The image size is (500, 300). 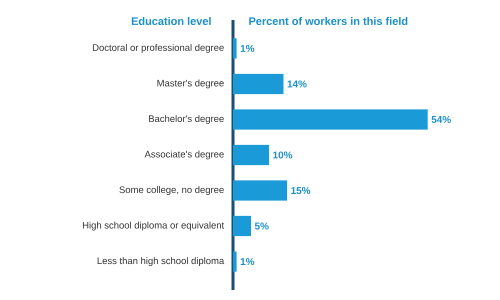 What do you see at coordinates (282, 155) in the screenshot?
I see `data-label: 10%` at bounding box center [282, 155].